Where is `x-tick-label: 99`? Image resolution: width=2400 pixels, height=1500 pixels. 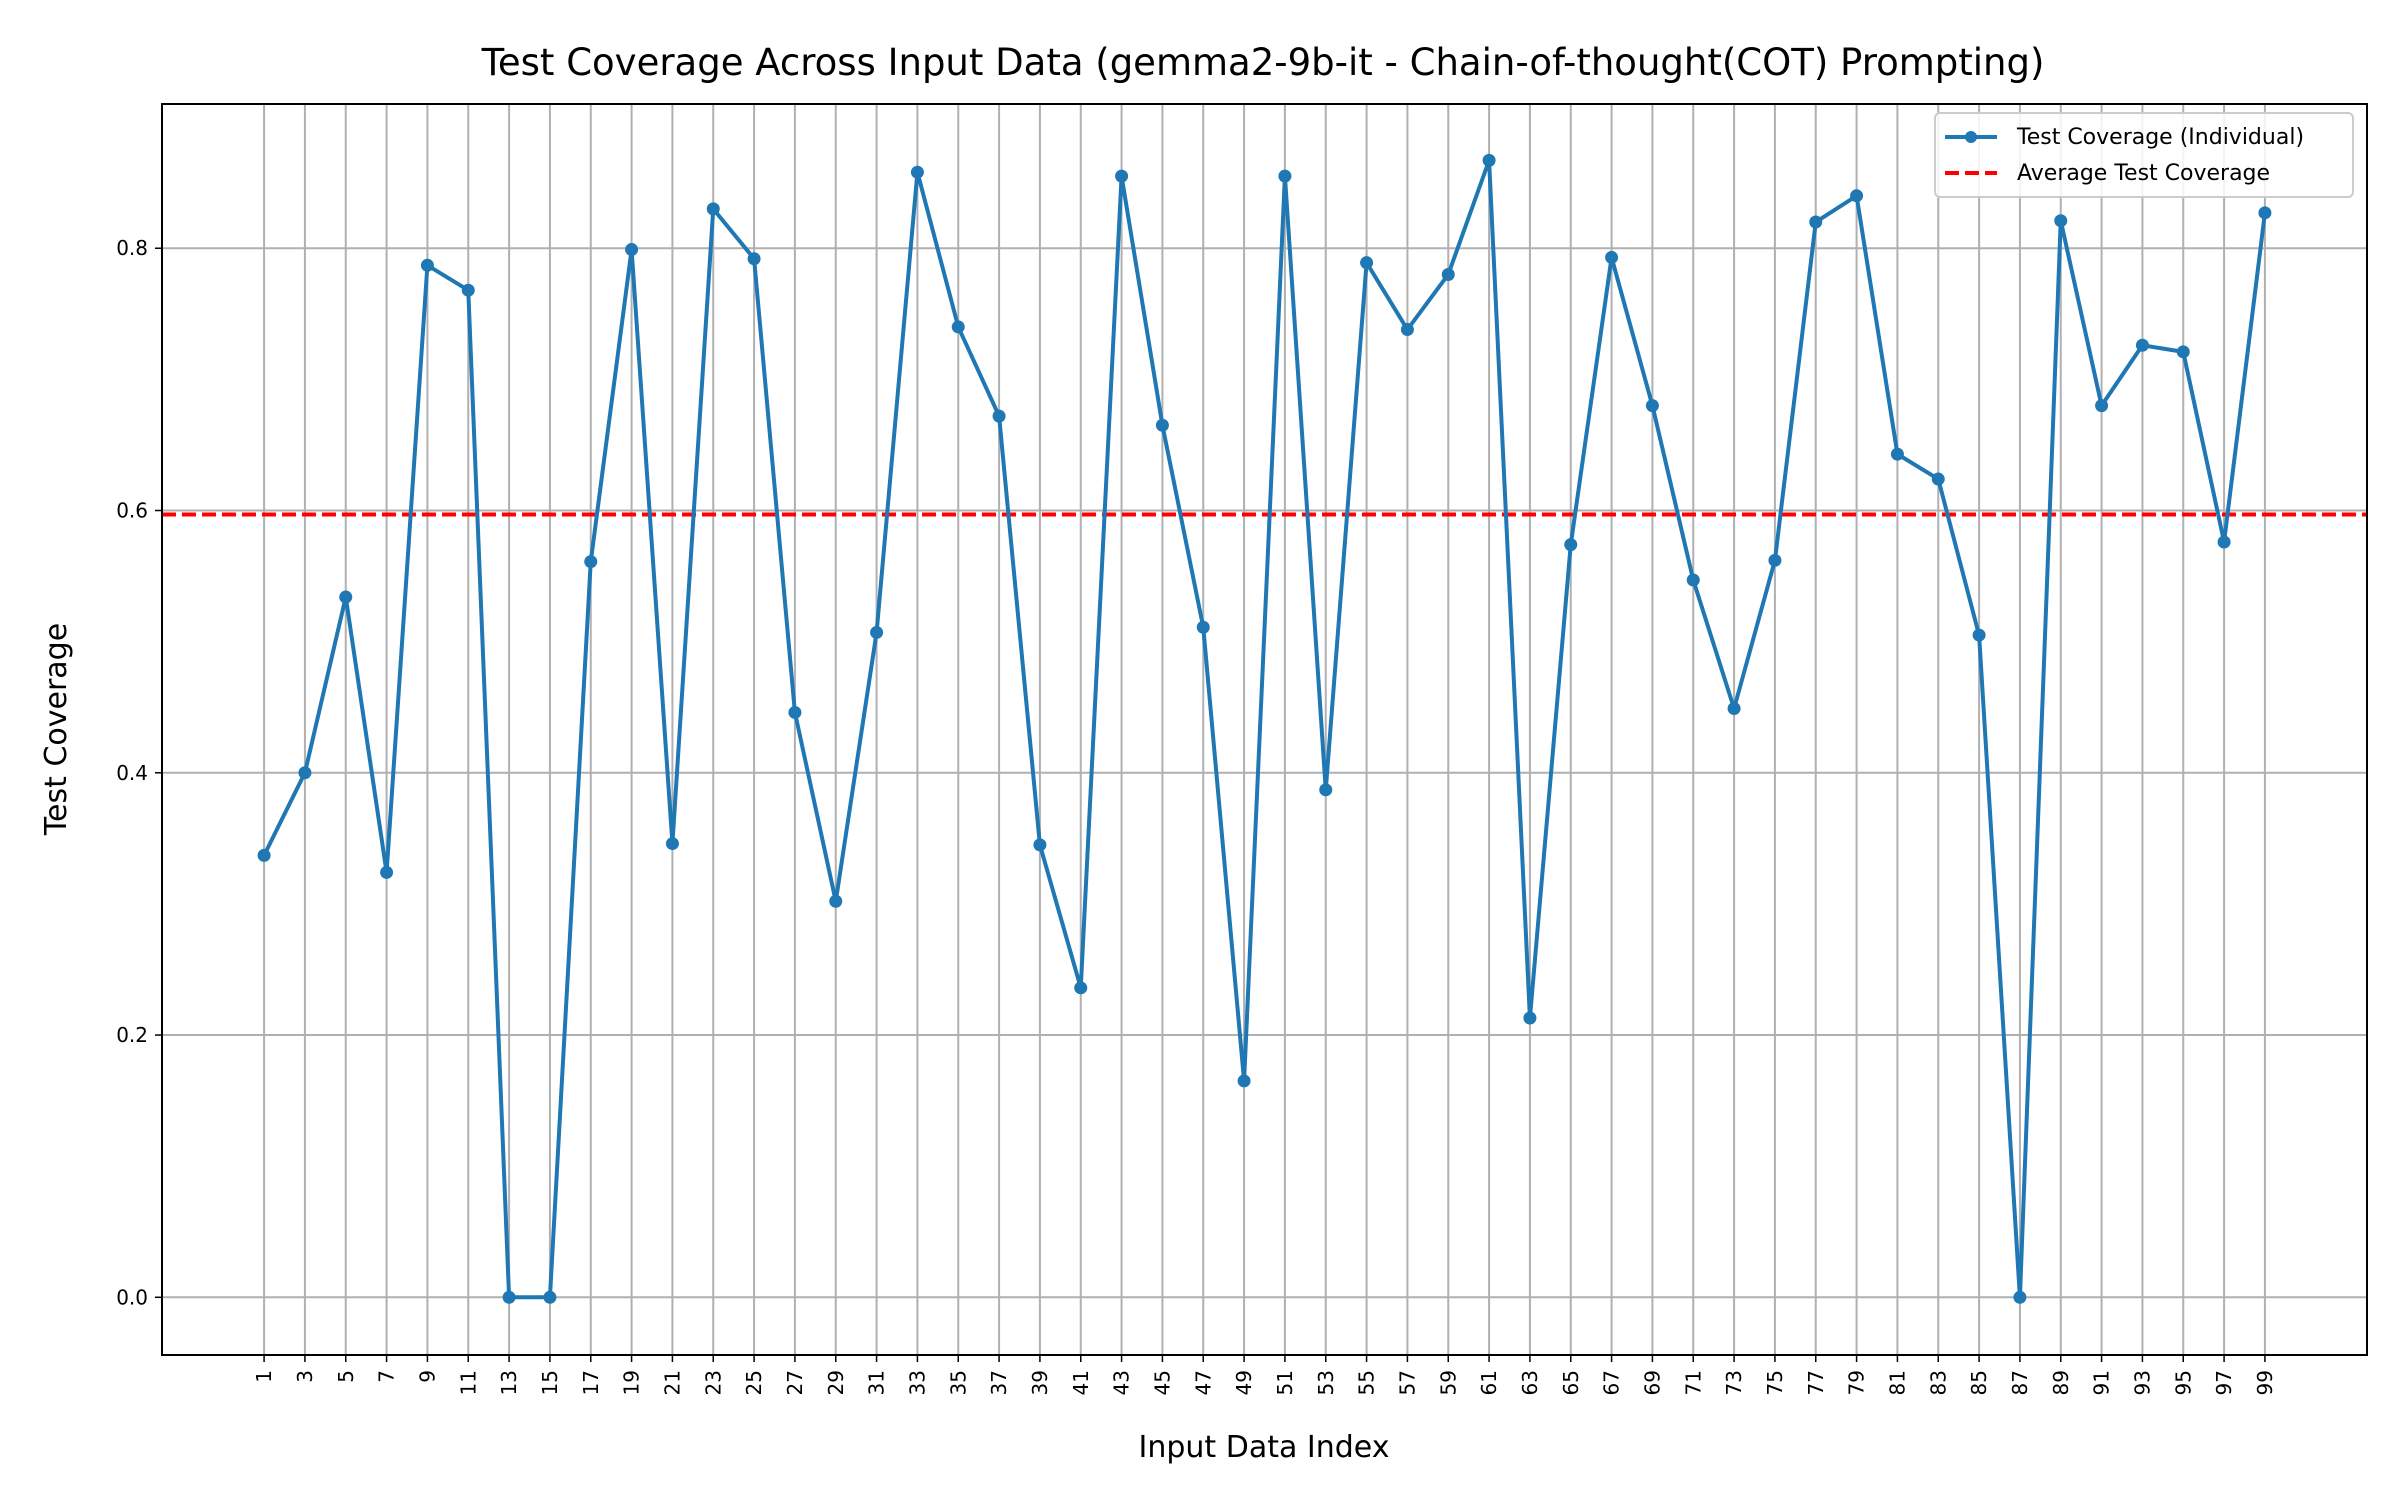 x-tick-label: 99 is located at coordinates (2265, 1382).